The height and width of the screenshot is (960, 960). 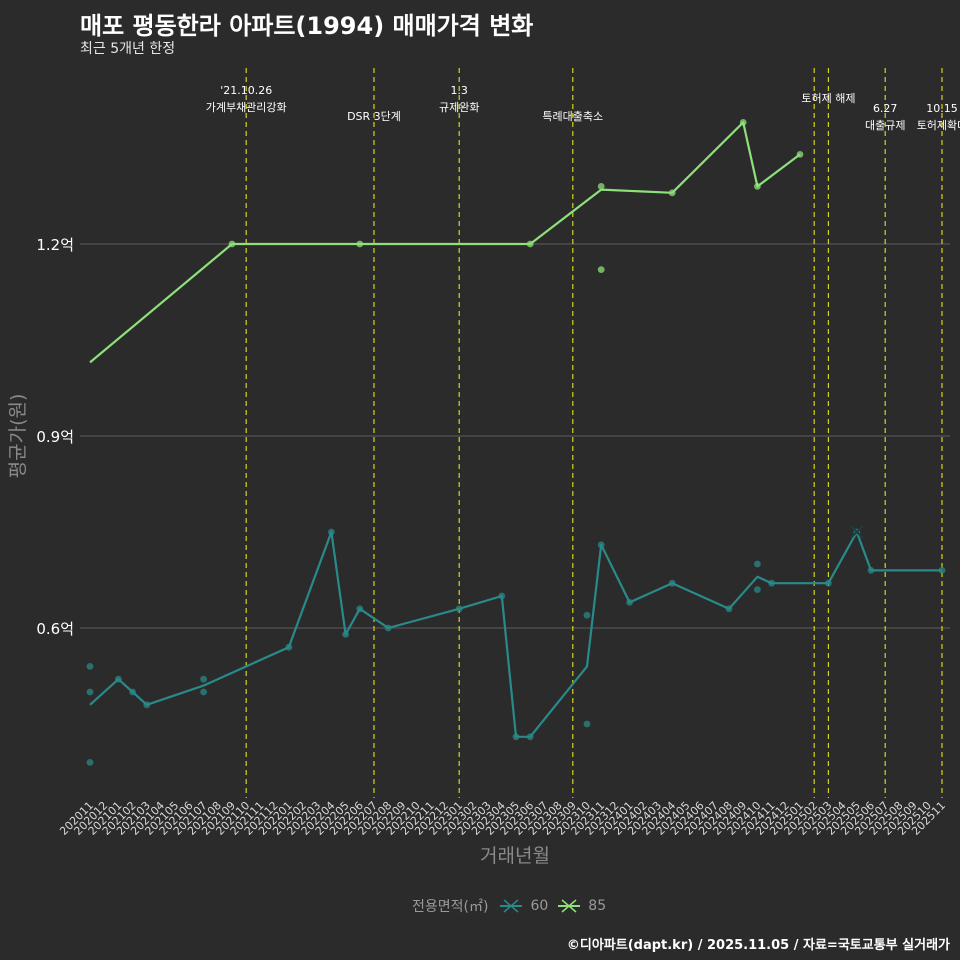 I want to click on legend-item-85: 85, so click(x=581, y=906).